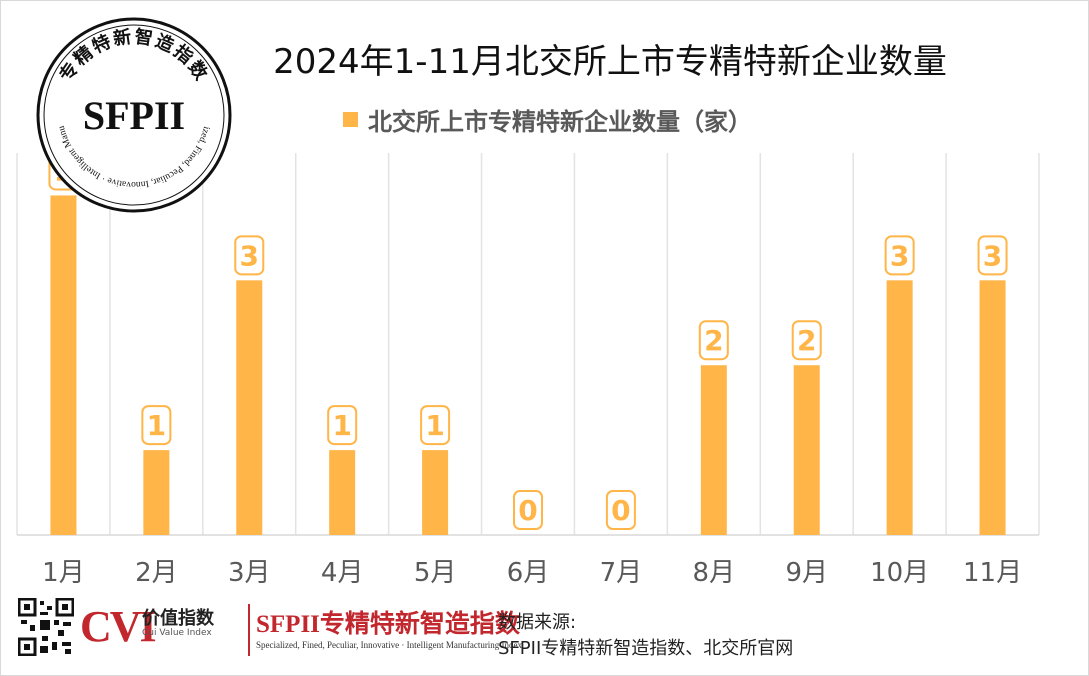  What do you see at coordinates (118, 626) in the screenshot?
I see `cvi-logo-mark: CVI` at bounding box center [118, 626].